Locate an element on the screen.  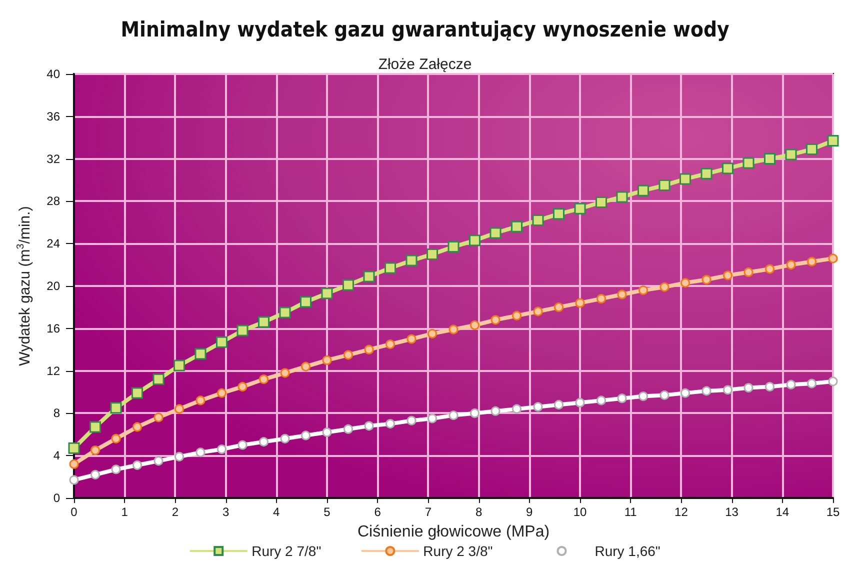
legend-label: Rury 1,66" is located at coordinates (627, 551).